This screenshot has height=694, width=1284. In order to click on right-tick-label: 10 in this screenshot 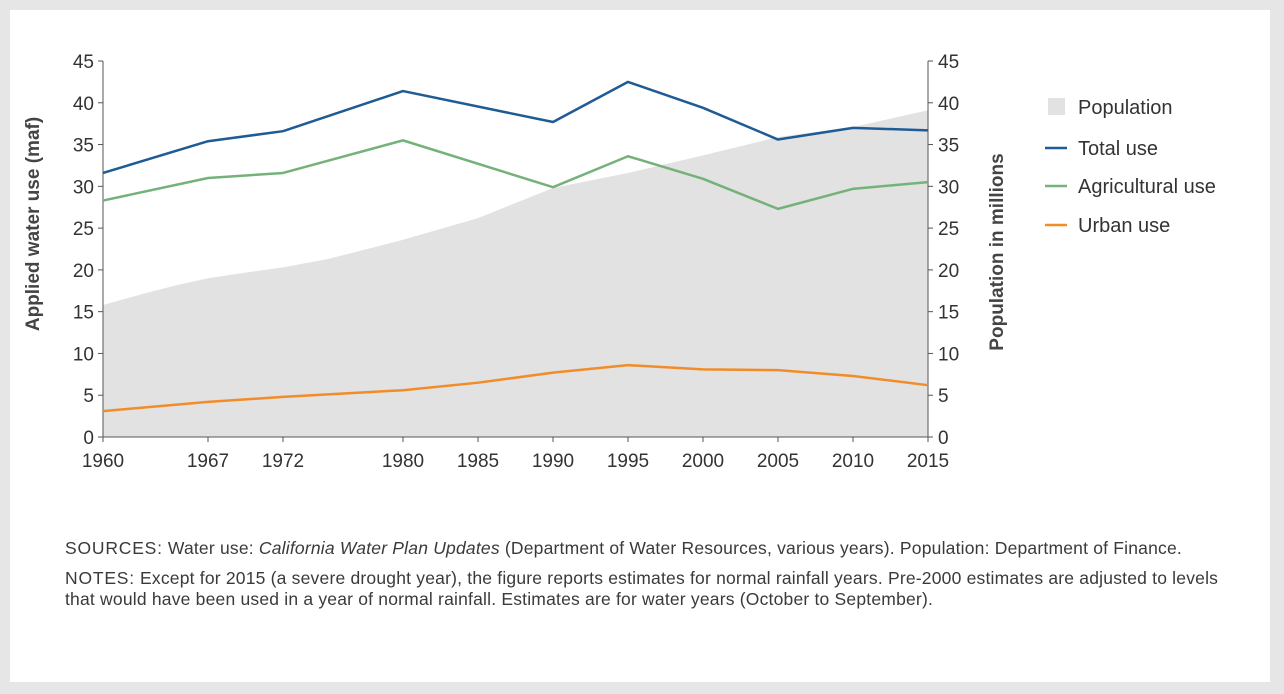, I will do `click(948, 354)`.